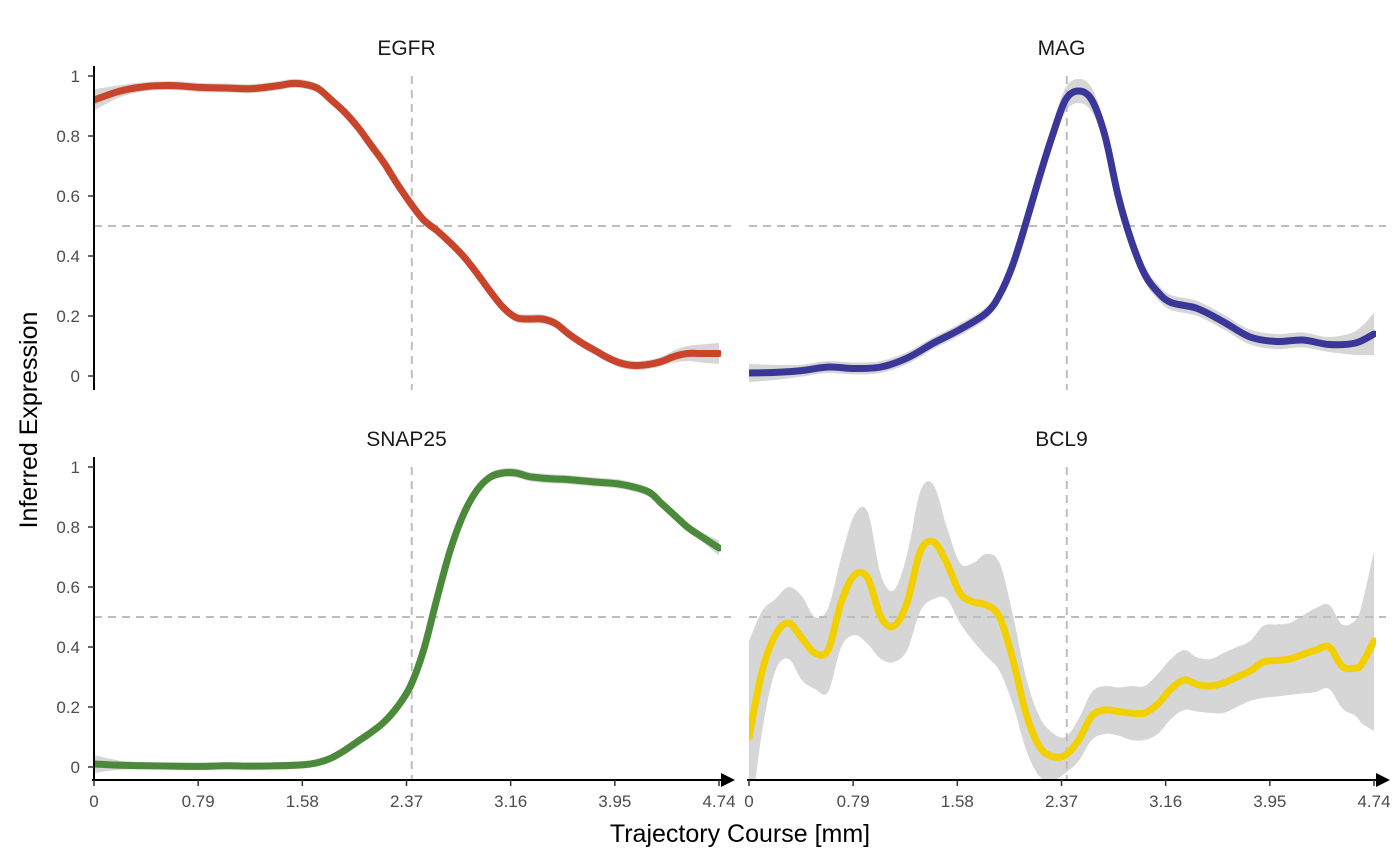  What do you see at coordinates (1062, 48) in the screenshot?
I see `panel-title: MAG` at bounding box center [1062, 48].